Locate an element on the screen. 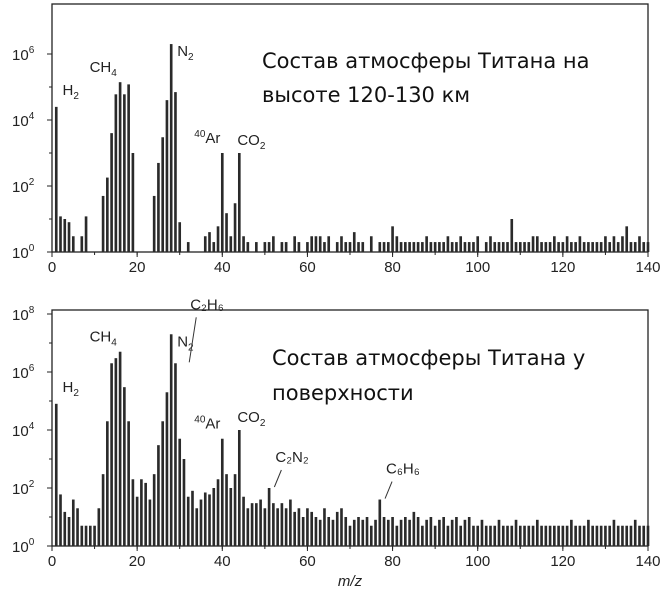 Image resolution: width=670 pixels, height=600 pixels. peak-label: CO2 is located at coordinates (251, 142).